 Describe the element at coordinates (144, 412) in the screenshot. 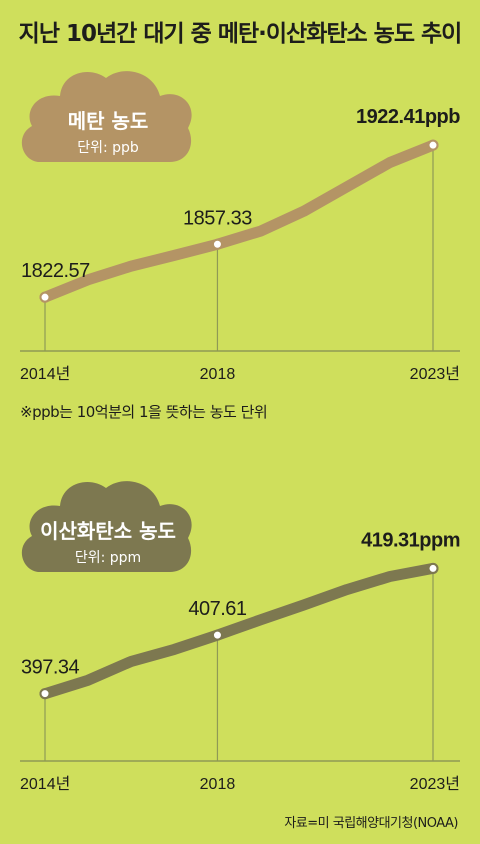

I see `unit-note: ※ppb는 10억분의 1을 뜻하는 농도 단위` at that location.